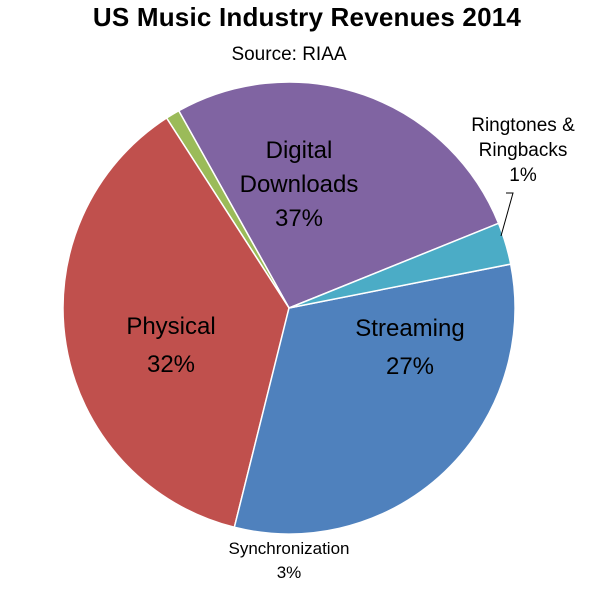  I want to click on leader-lines, so click(507, 214).